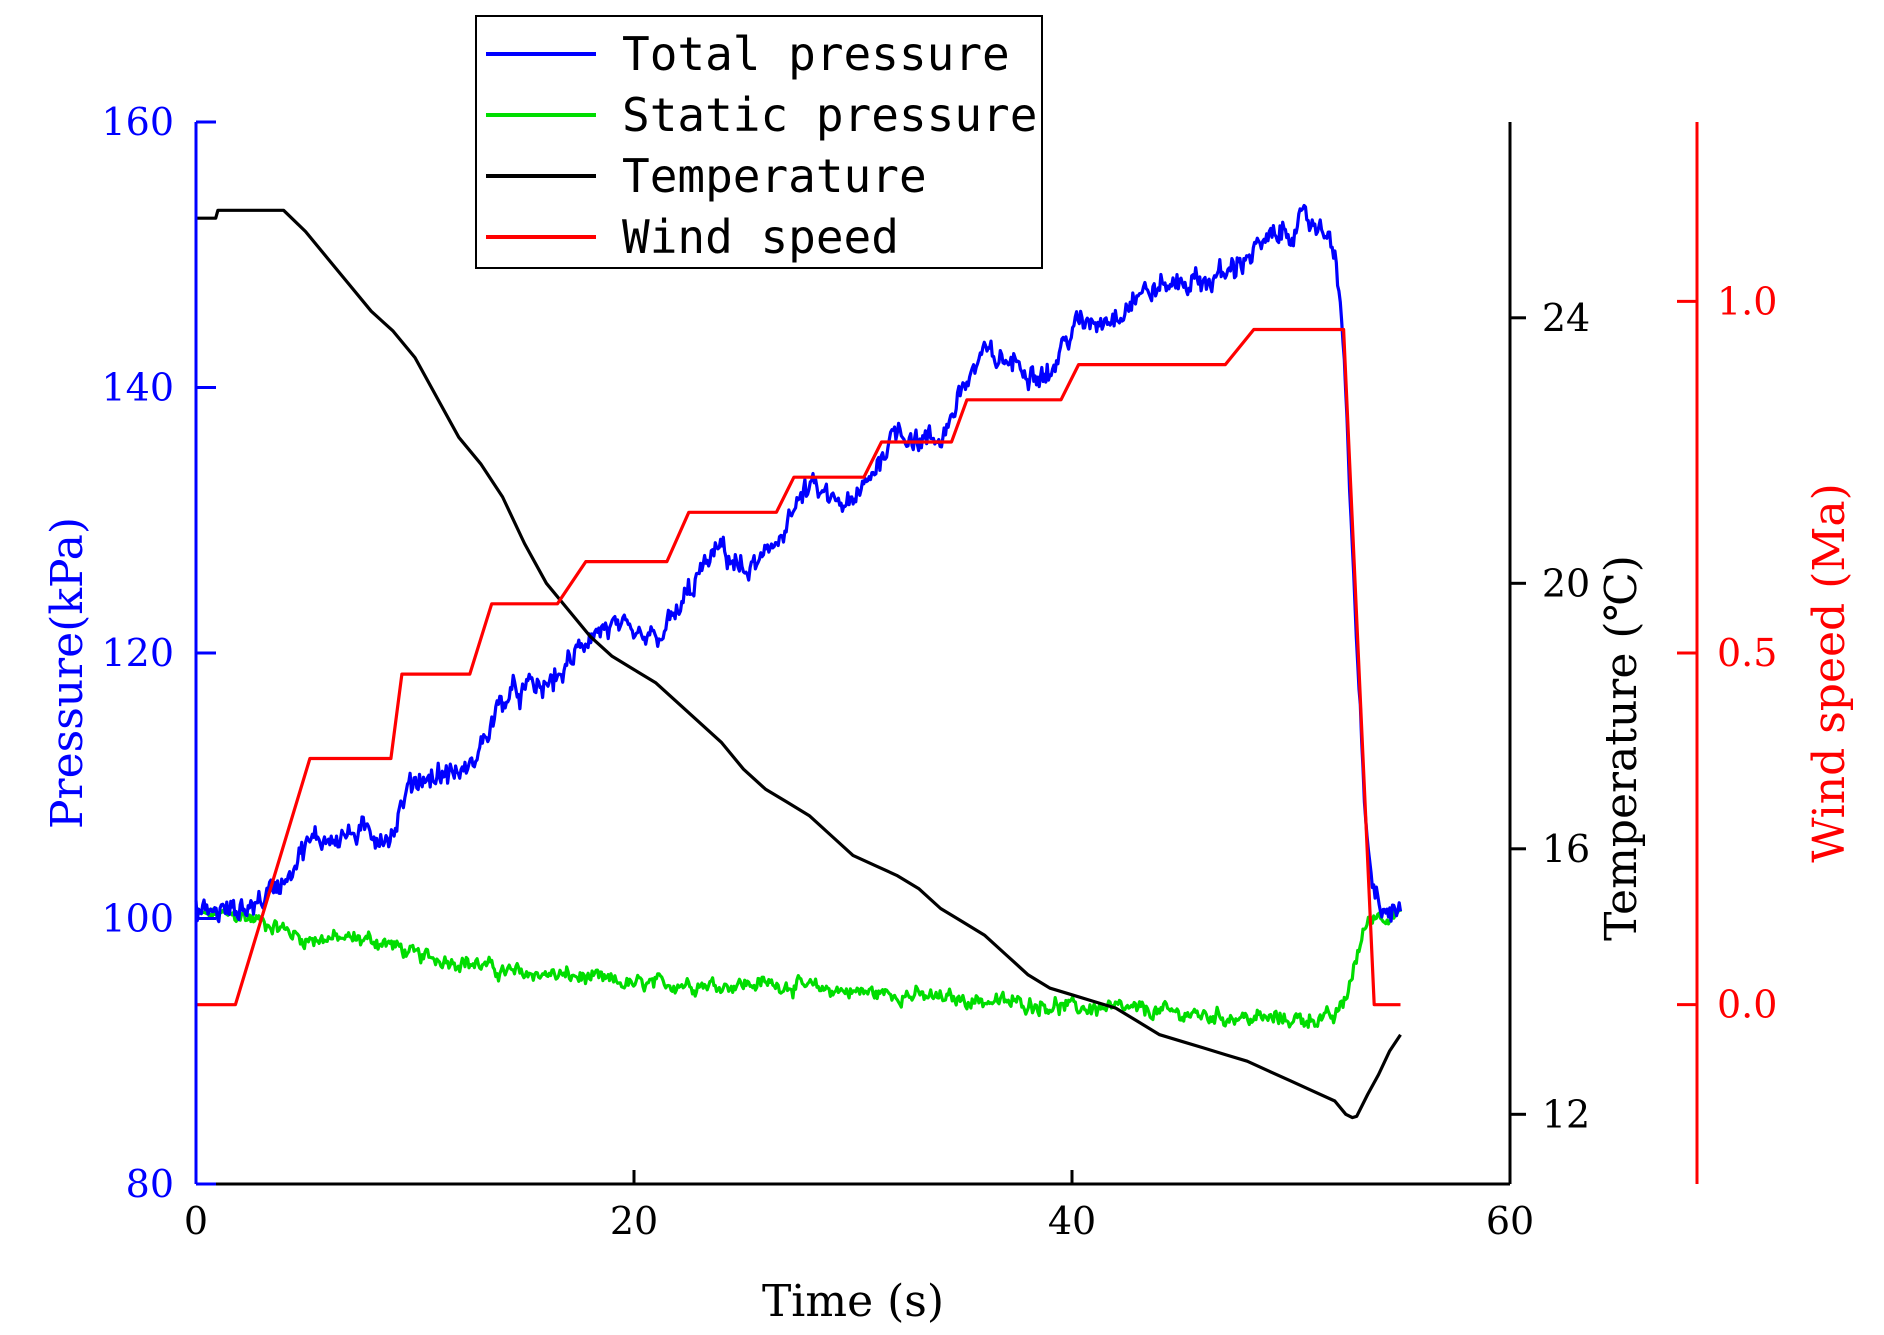 The image size is (1884, 1335). Describe the element at coordinates (1566, 849) in the screenshot. I see `temperature-tick-label: 16` at that location.